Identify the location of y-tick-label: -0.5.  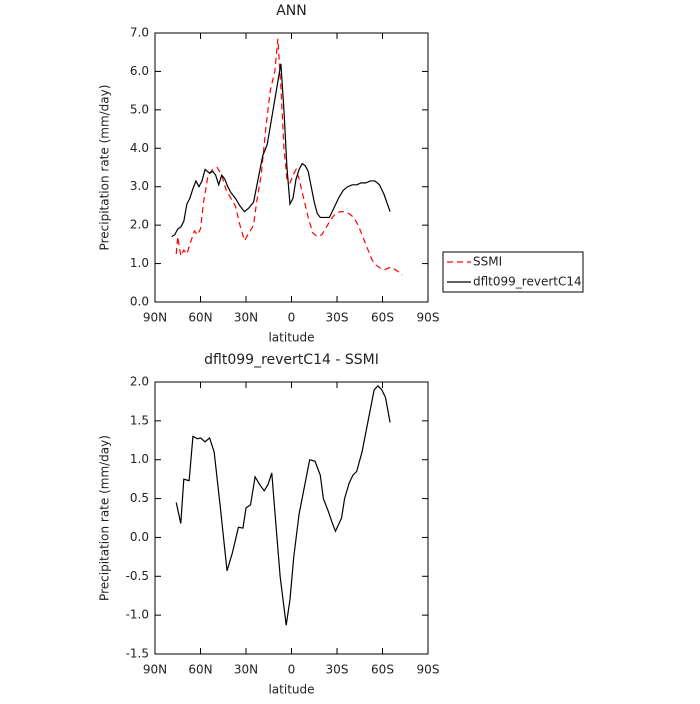
(137, 576).